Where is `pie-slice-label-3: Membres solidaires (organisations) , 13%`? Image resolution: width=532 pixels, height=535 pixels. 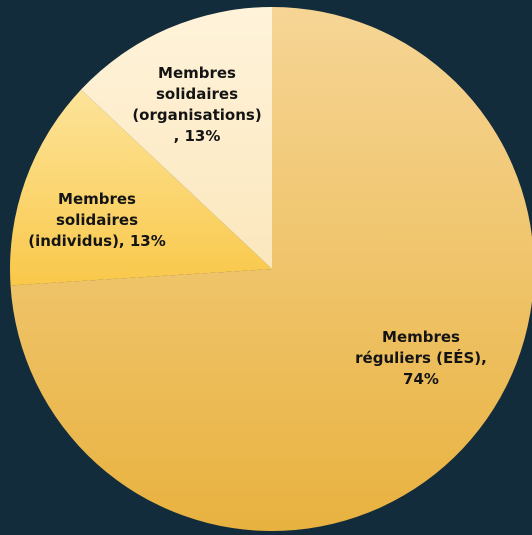
pie-slice-label-3: Membres solidaires (organisations) , 13% is located at coordinates (196, 104).